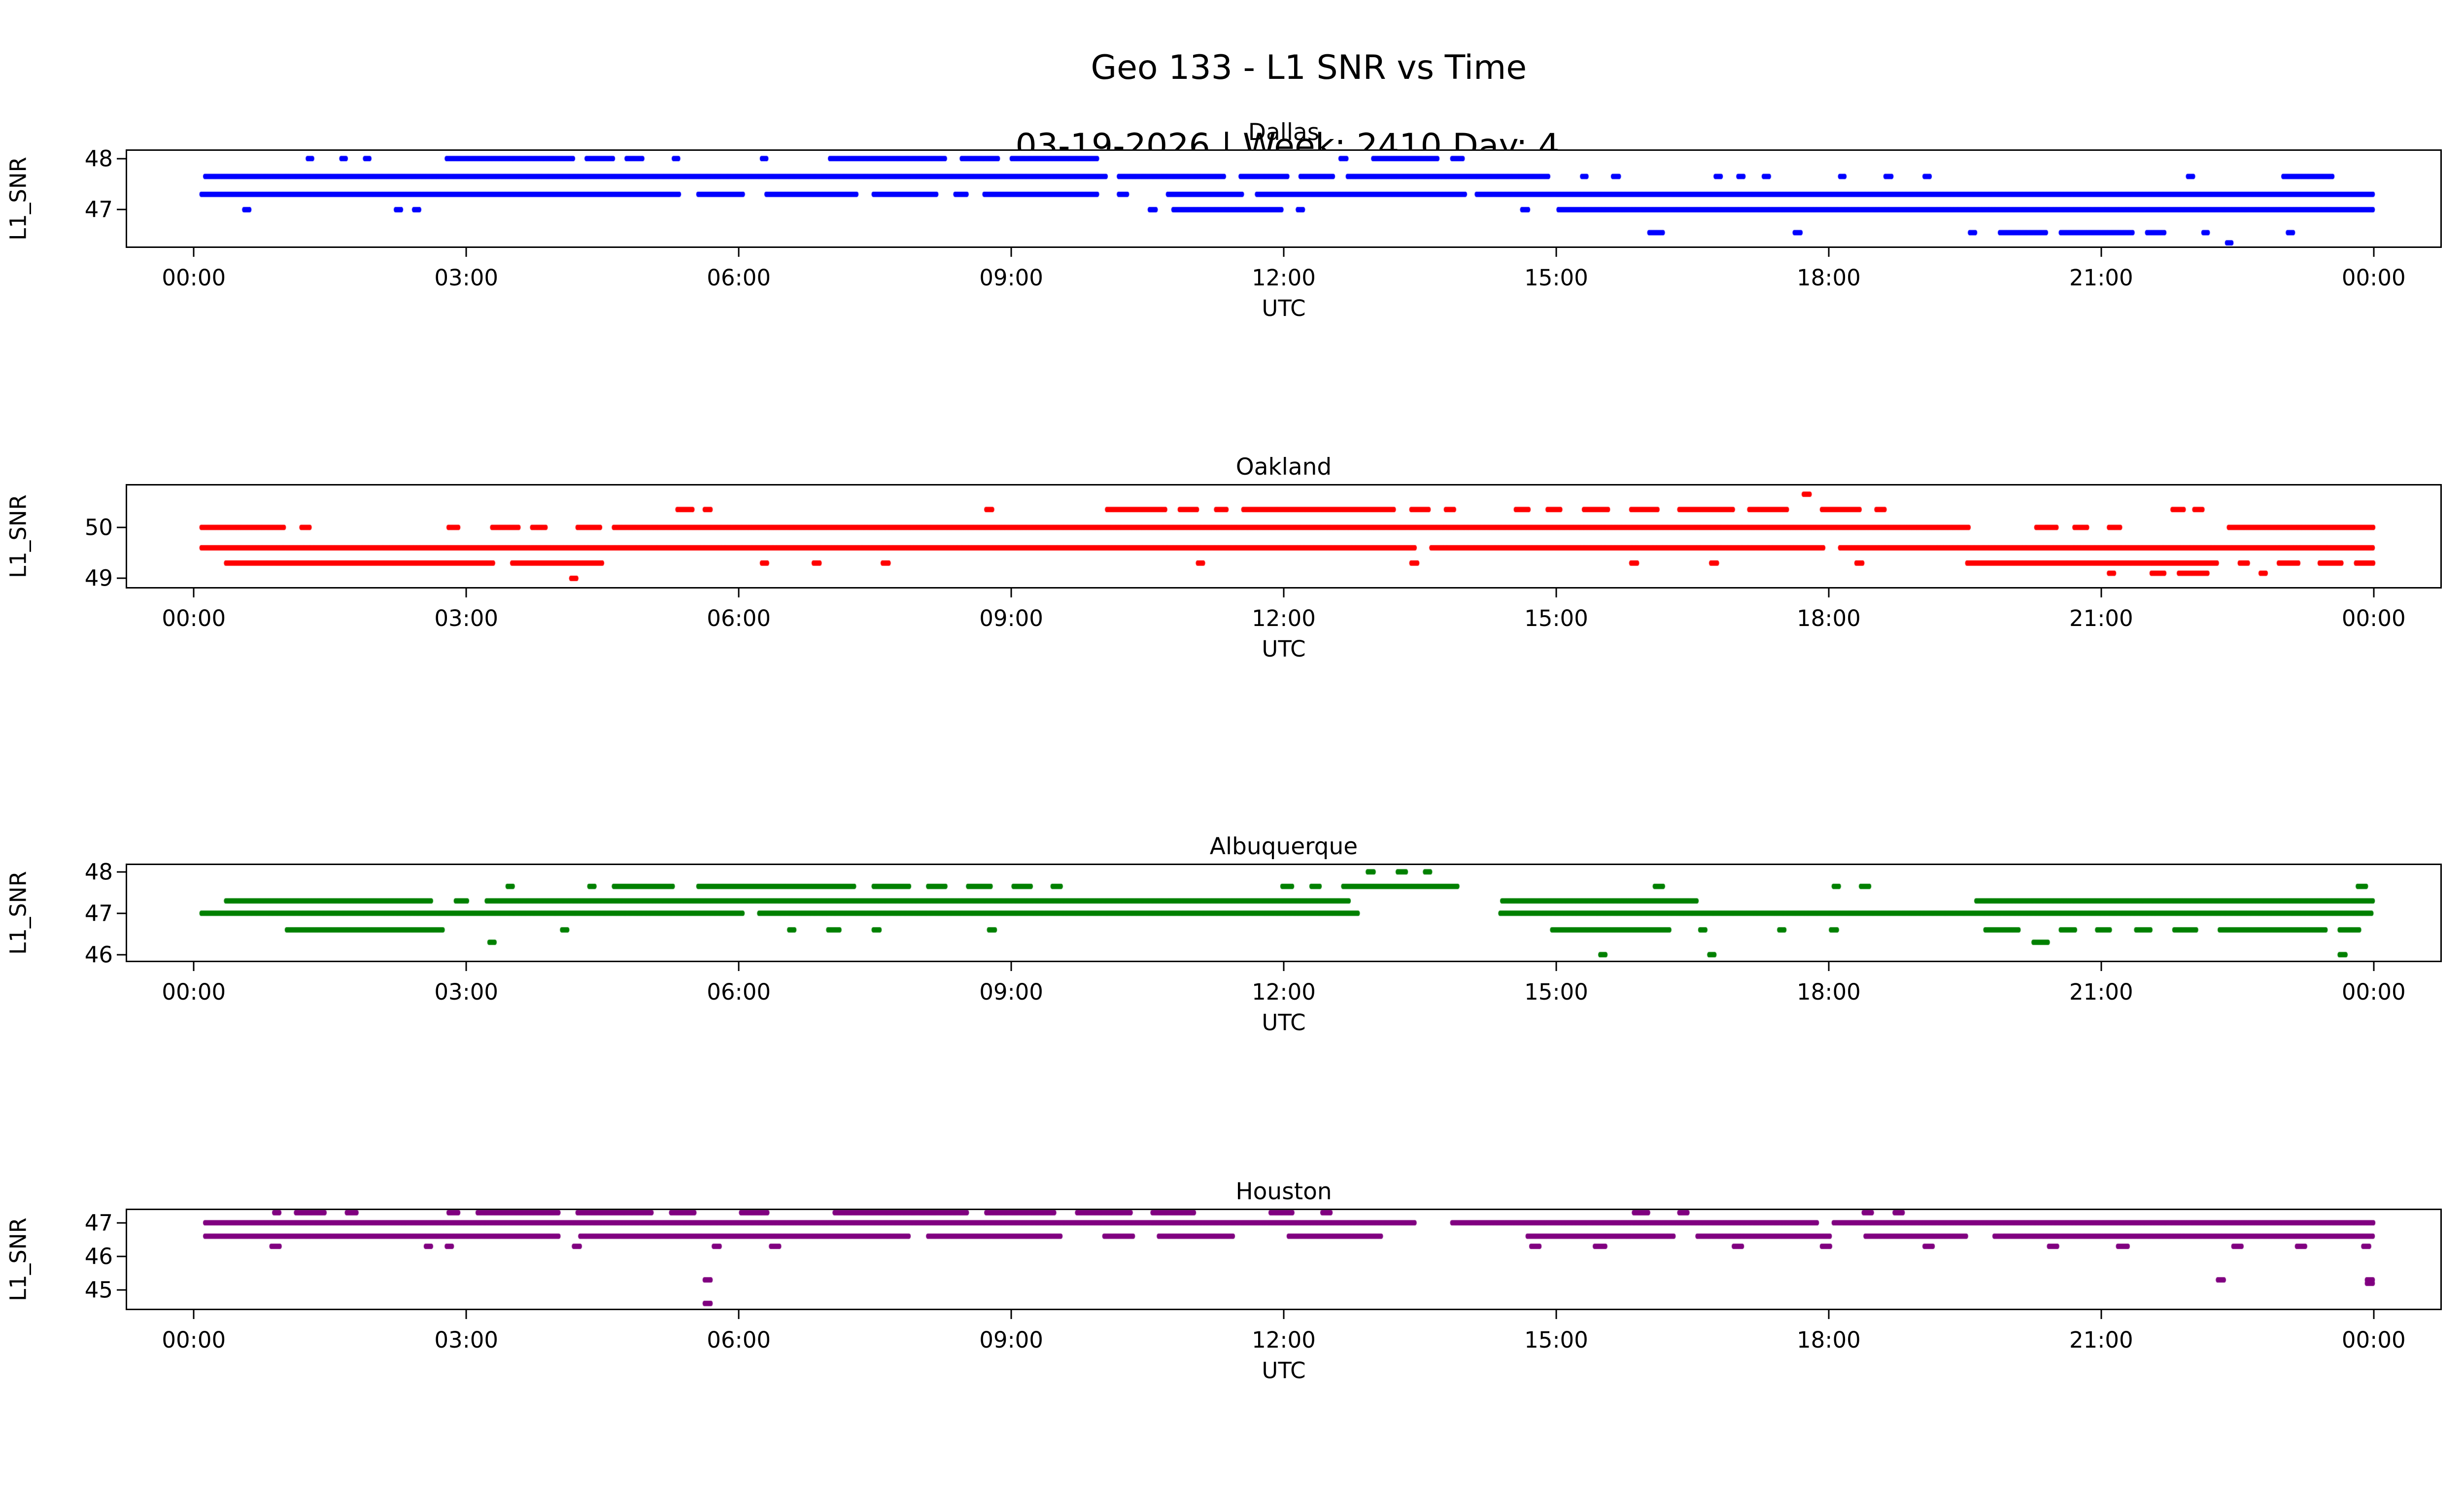  Describe the element at coordinates (1011, 618) in the screenshot. I see `xtick-label-oakland-3: 09:00` at that location.